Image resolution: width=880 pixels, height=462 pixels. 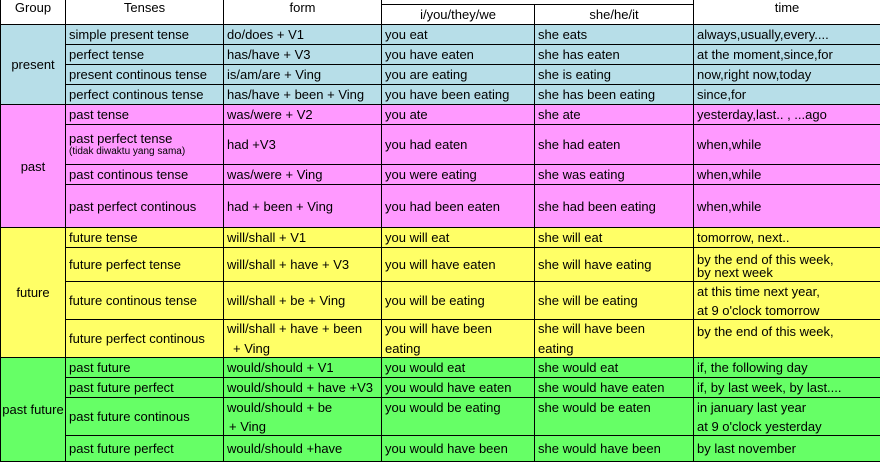 I want to click on time-line: at 9 o'clock yesterday, so click(x=759, y=426).